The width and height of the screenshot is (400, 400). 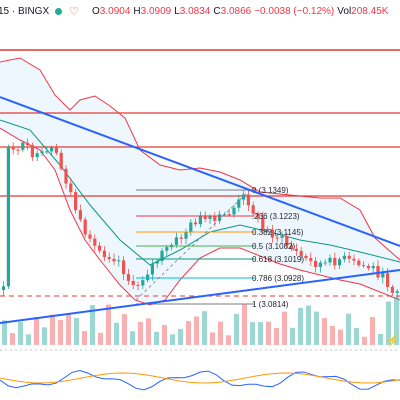 What do you see at coordinates (25, 11) in the screenshot?
I see `symbol-label: 15 · BINGX` at bounding box center [25, 11].